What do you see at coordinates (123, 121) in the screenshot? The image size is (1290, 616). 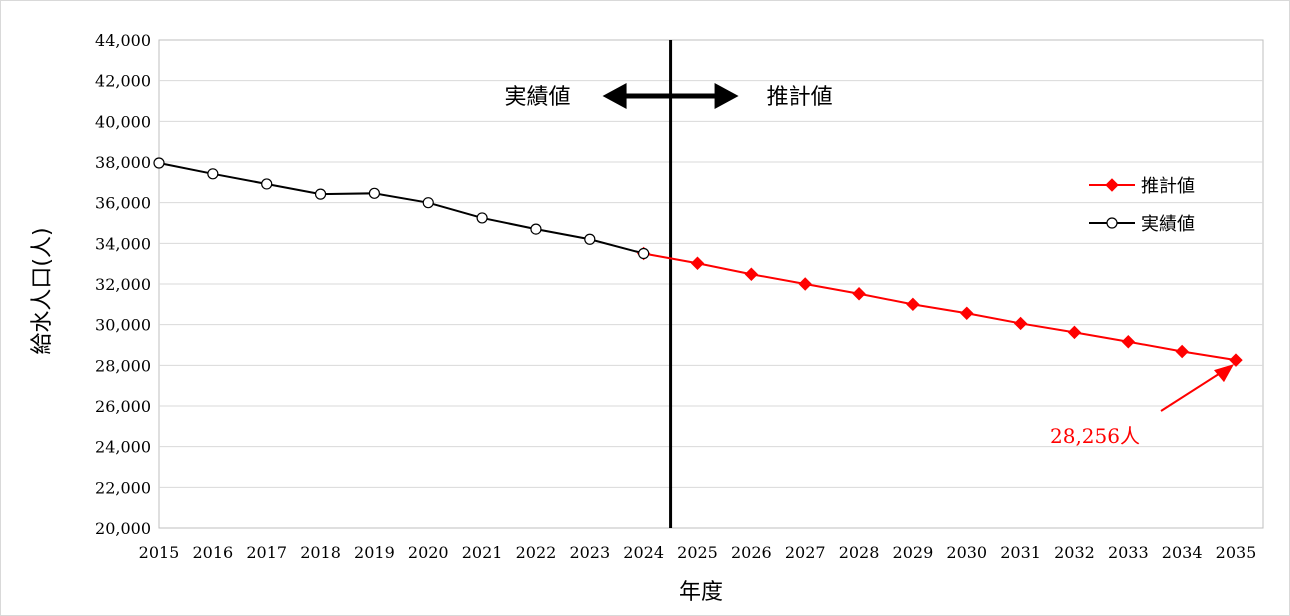 I see `y-tick-label: 40,000` at bounding box center [123, 121].